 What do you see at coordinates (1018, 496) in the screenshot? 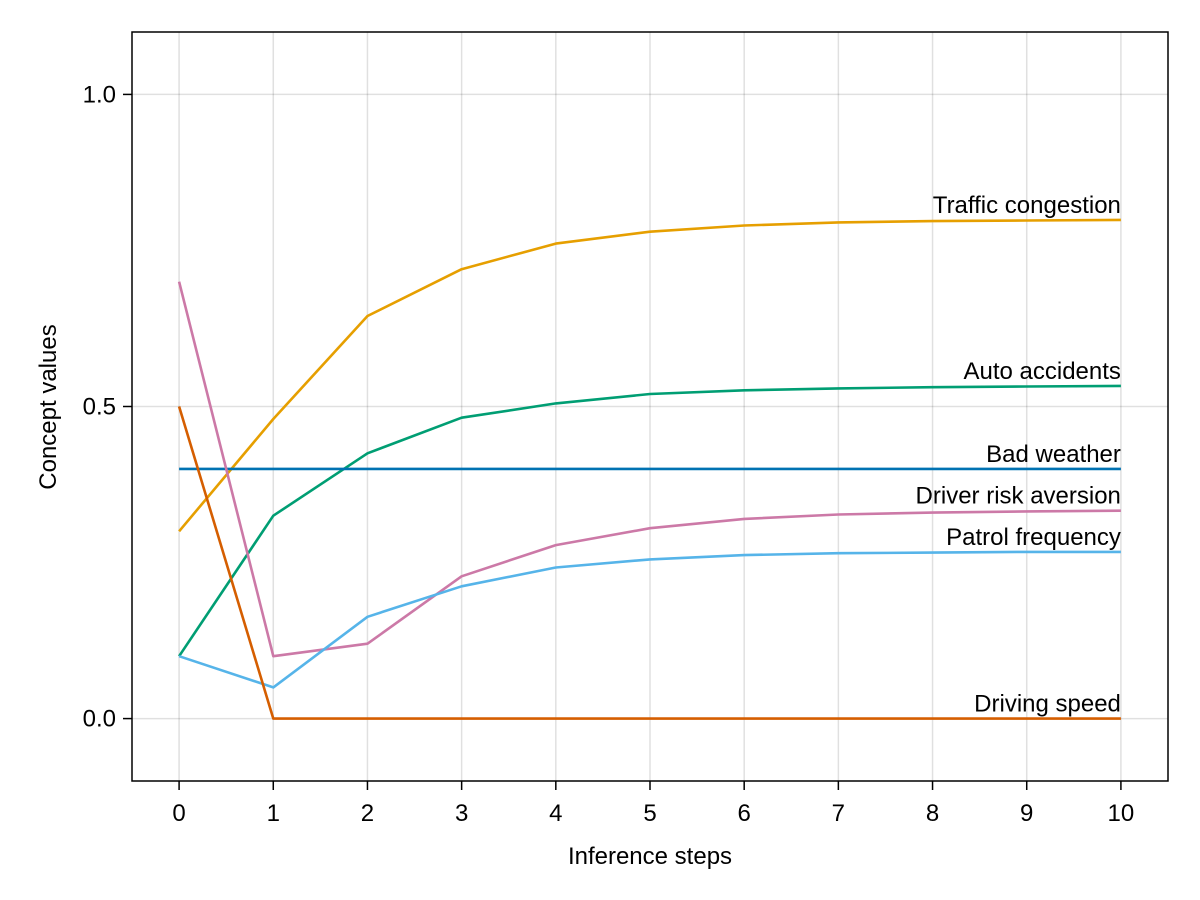
I see `series-label-driver-risk-aversion: Driver risk aversion` at bounding box center [1018, 496].